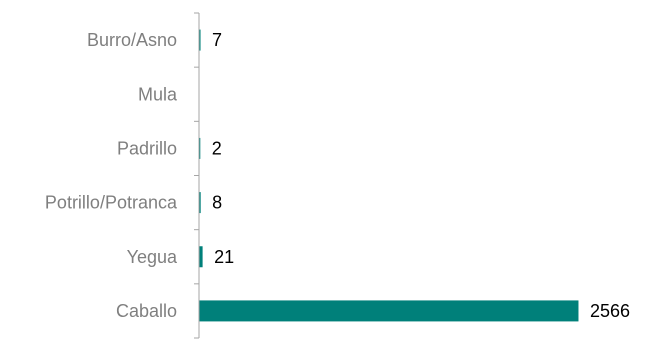  I want to click on category-label: Mula, so click(158, 94).